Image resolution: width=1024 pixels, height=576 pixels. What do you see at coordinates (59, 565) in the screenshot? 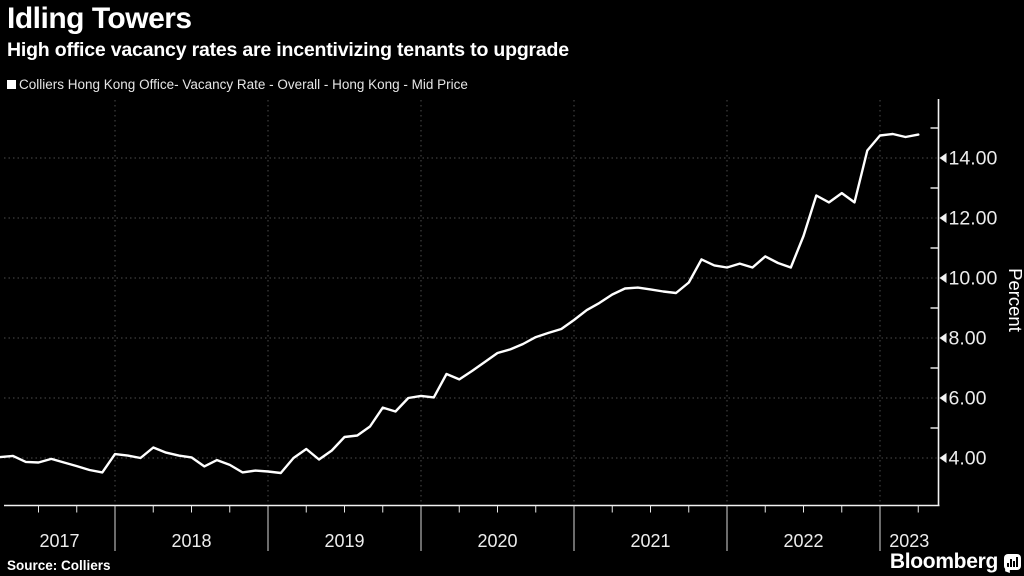
I see `source-text: Source: Colliers` at bounding box center [59, 565].